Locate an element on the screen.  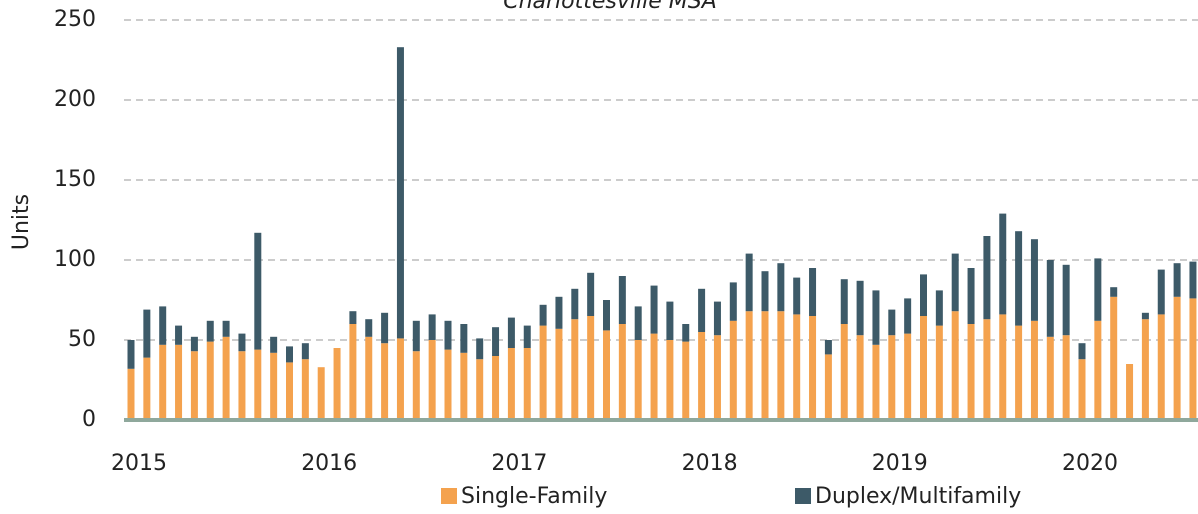
x-tick-label: 2018 is located at coordinates (710, 463).